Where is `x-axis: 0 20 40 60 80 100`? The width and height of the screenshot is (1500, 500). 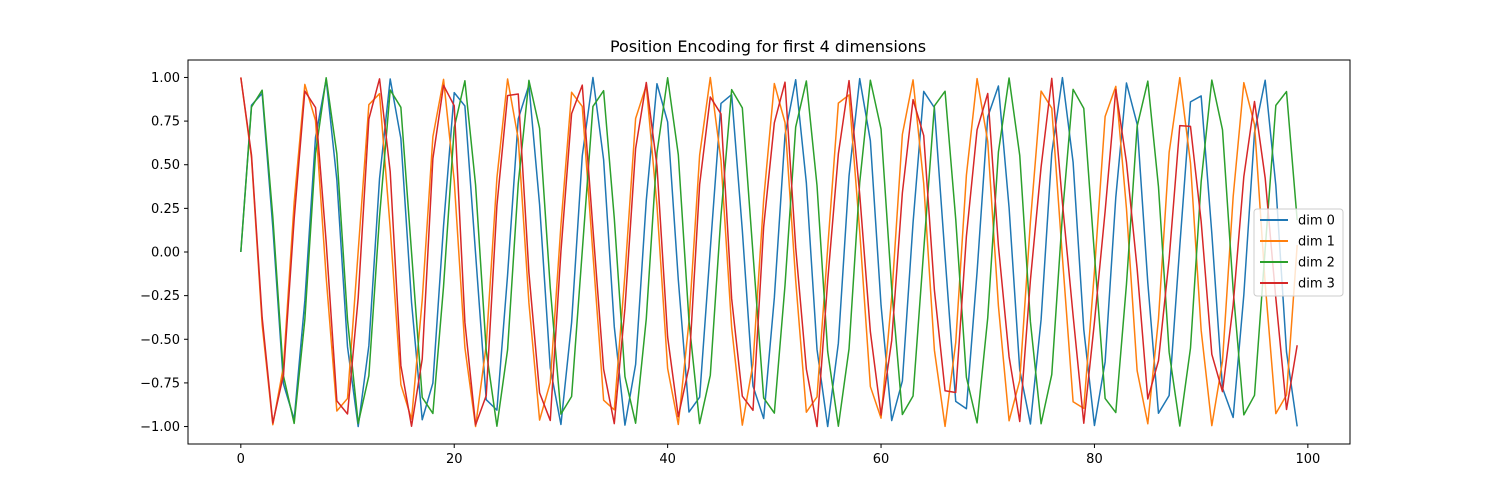 x-axis: 0 20 40 60 80 100 is located at coordinates (778, 455).